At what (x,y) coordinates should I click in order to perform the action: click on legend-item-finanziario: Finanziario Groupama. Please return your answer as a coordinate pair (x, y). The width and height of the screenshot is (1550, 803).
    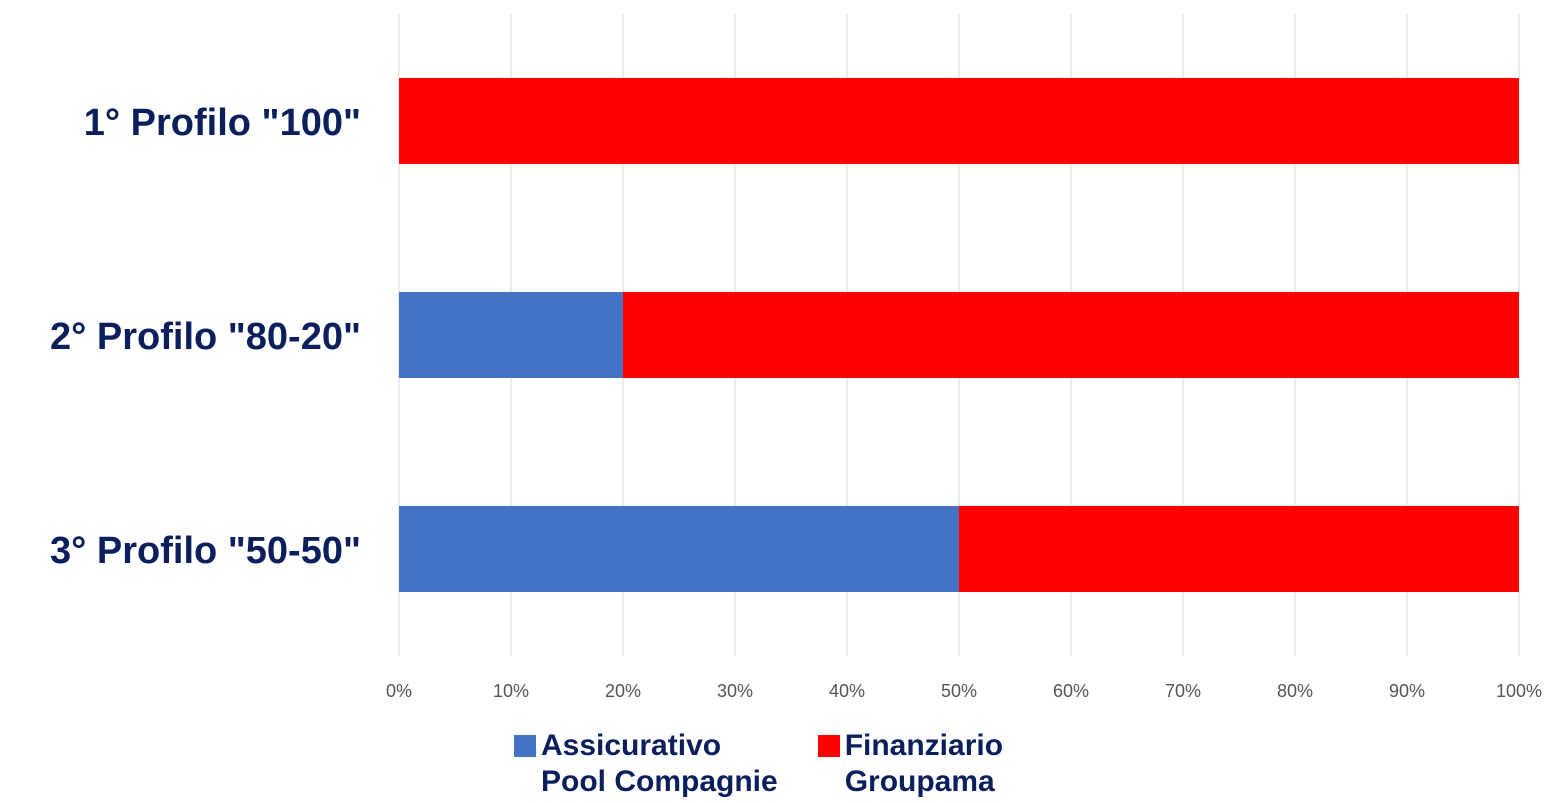
    Looking at the image, I should click on (910, 764).